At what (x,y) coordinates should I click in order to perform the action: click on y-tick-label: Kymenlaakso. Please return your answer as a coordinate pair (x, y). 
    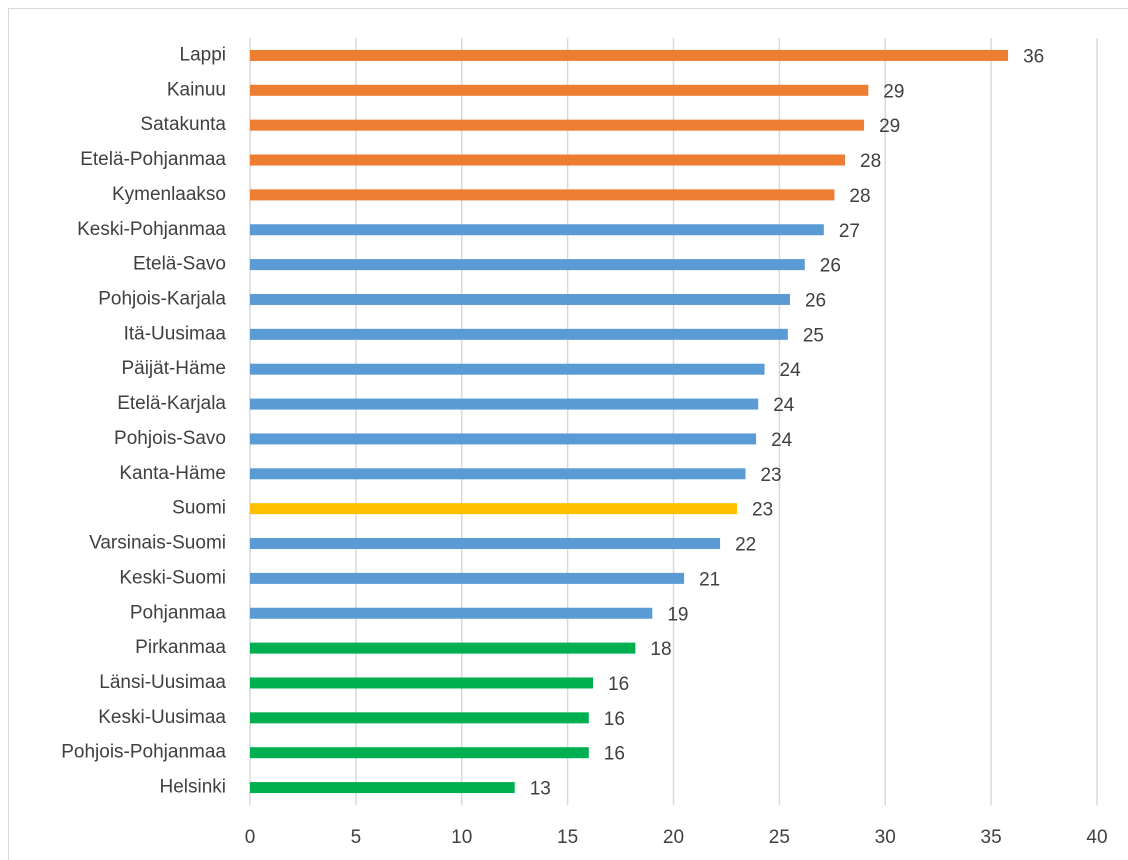
    Looking at the image, I should click on (169, 194).